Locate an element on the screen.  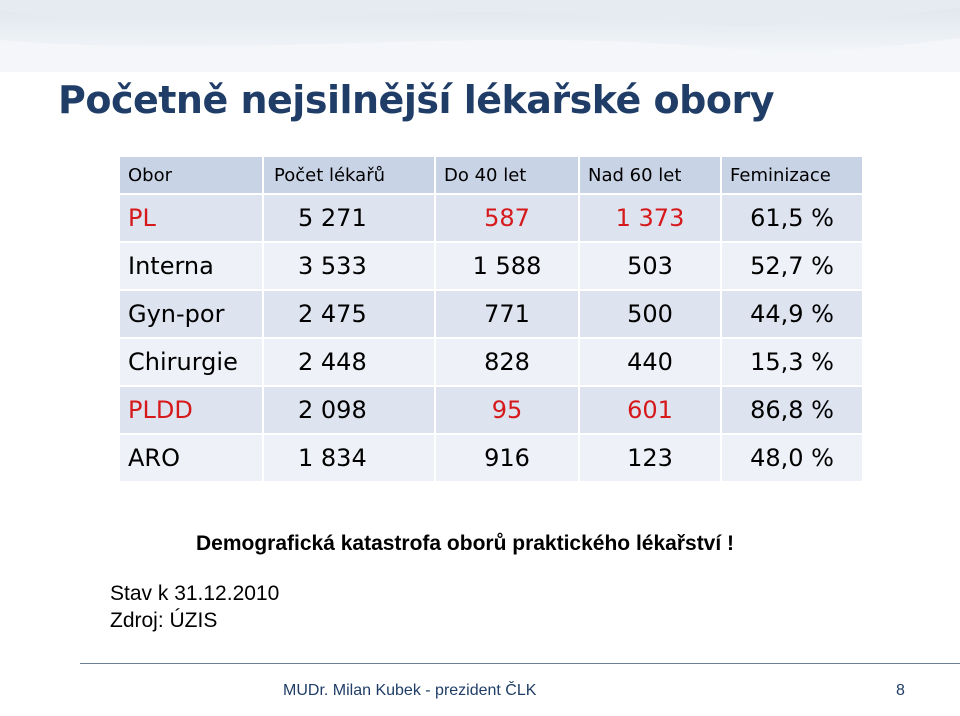
cell-feminizace: 48,0 % is located at coordinates (792, 458).